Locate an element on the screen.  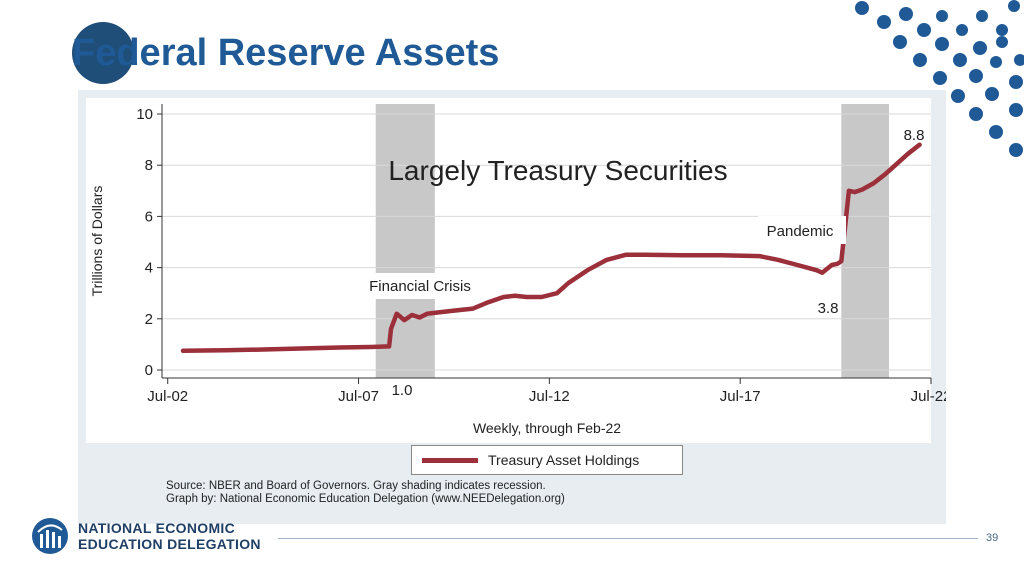
x-tick-label: Jul-22 is located at coordinates (928, 396).